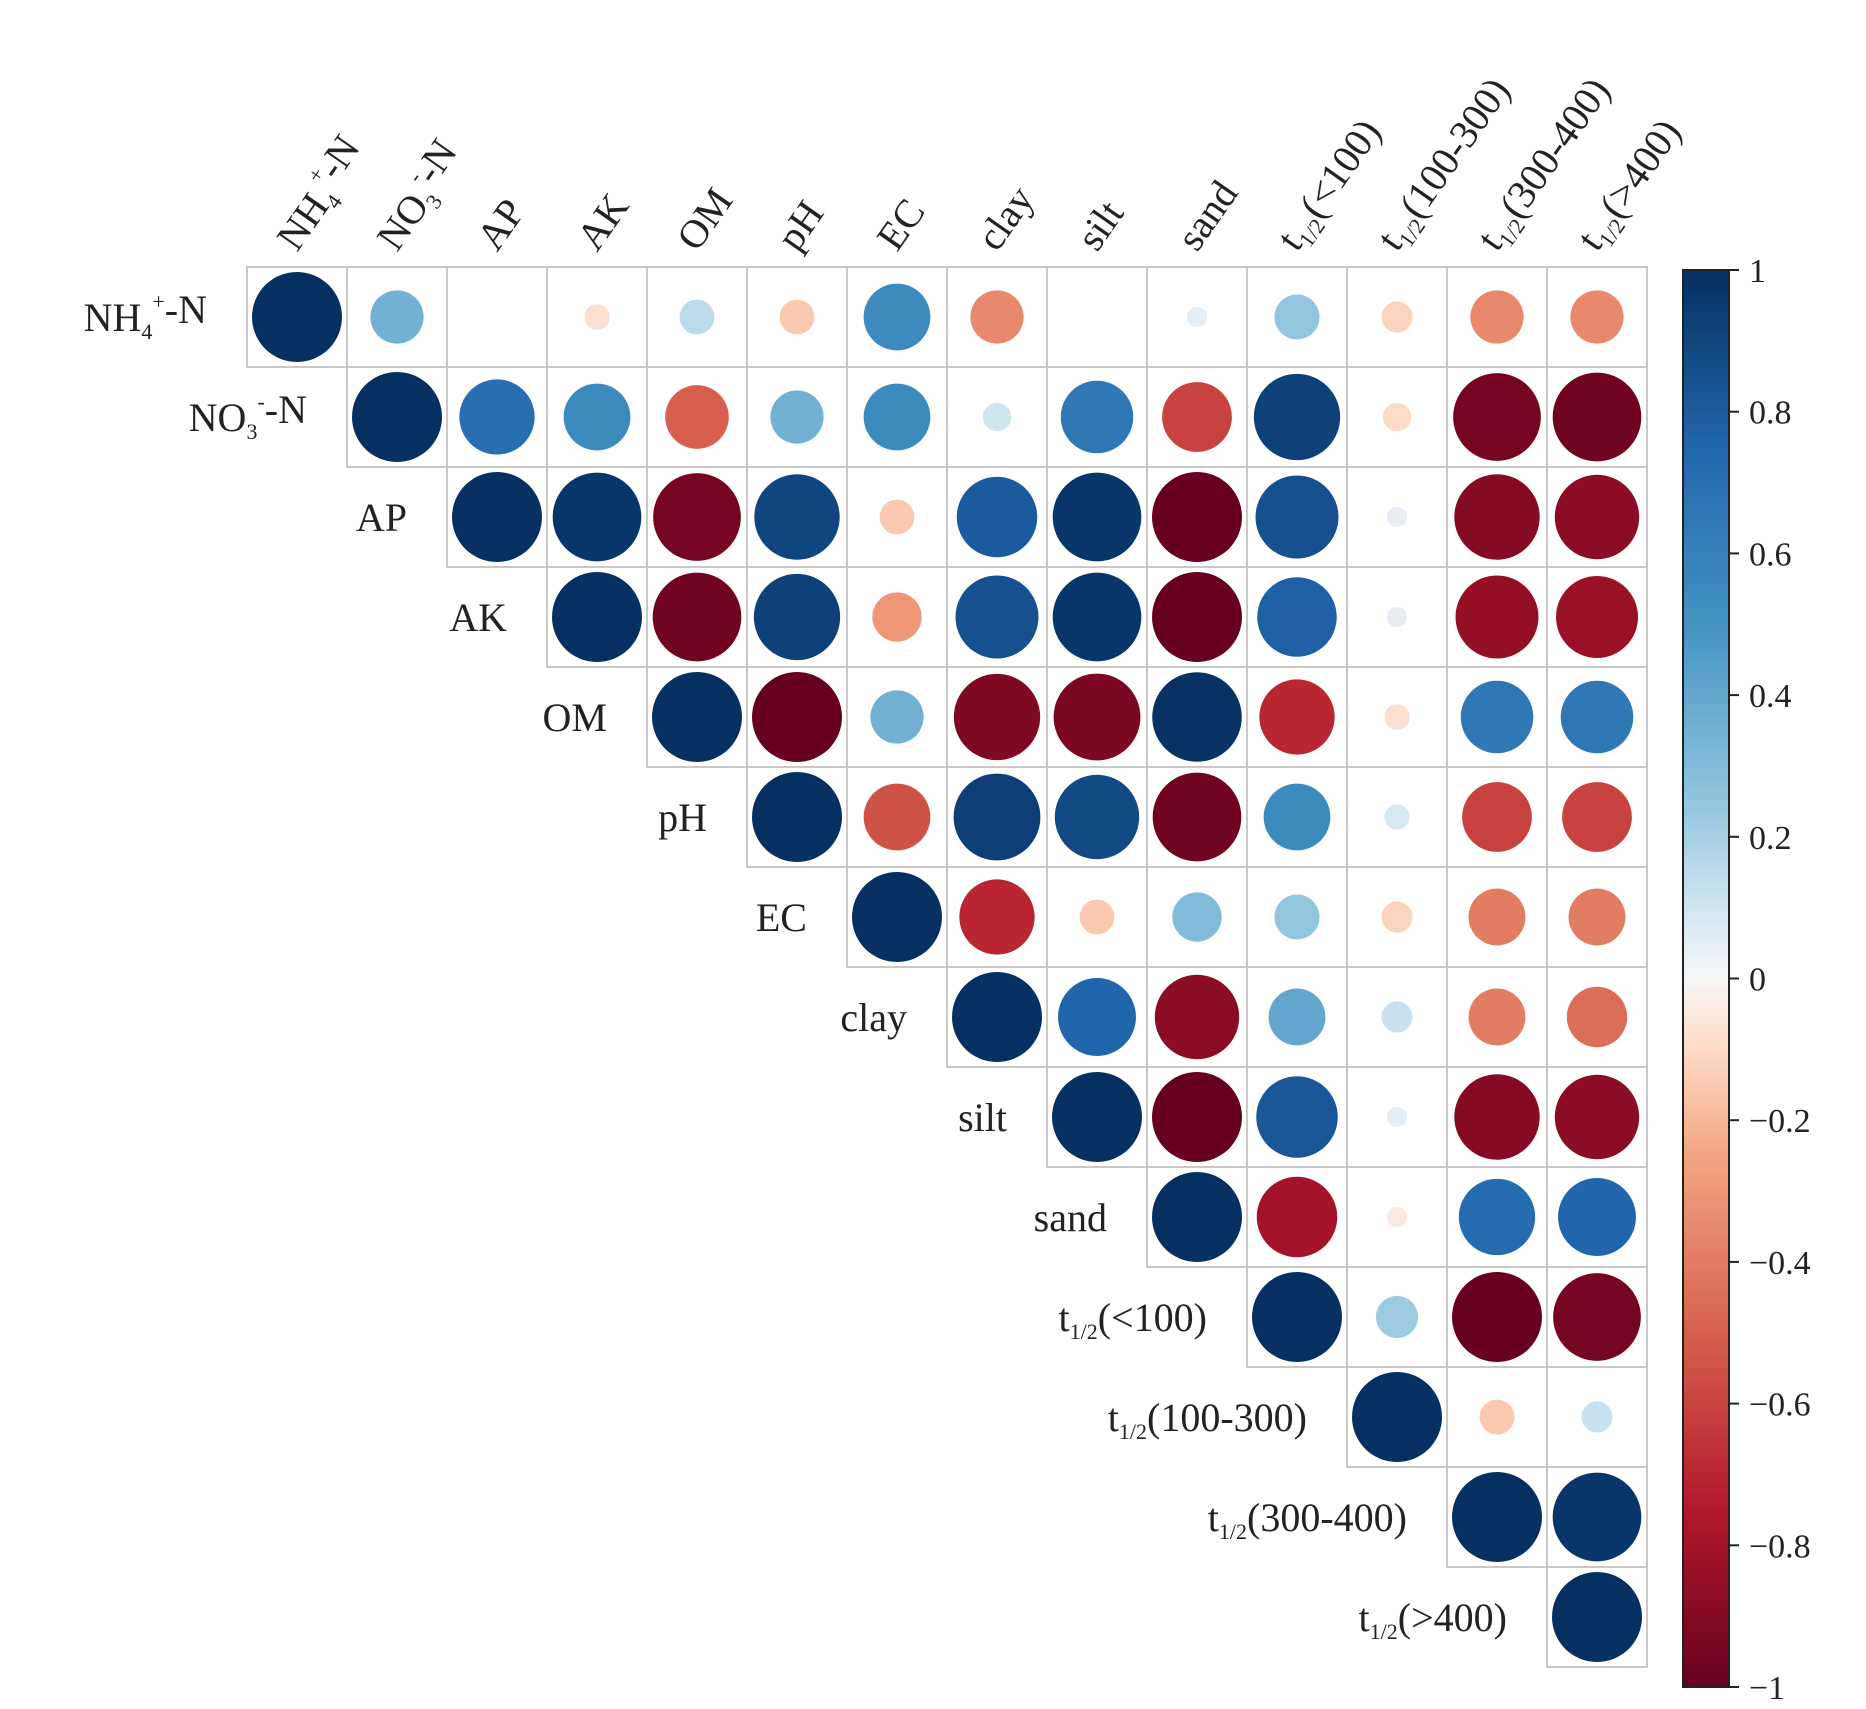 This screenshot has width=1866, height=1709. What do you see at coordinates (1100, 225) in the screenshot?
I see `col-label-silt: silt` at bounding box center [1100, 225].